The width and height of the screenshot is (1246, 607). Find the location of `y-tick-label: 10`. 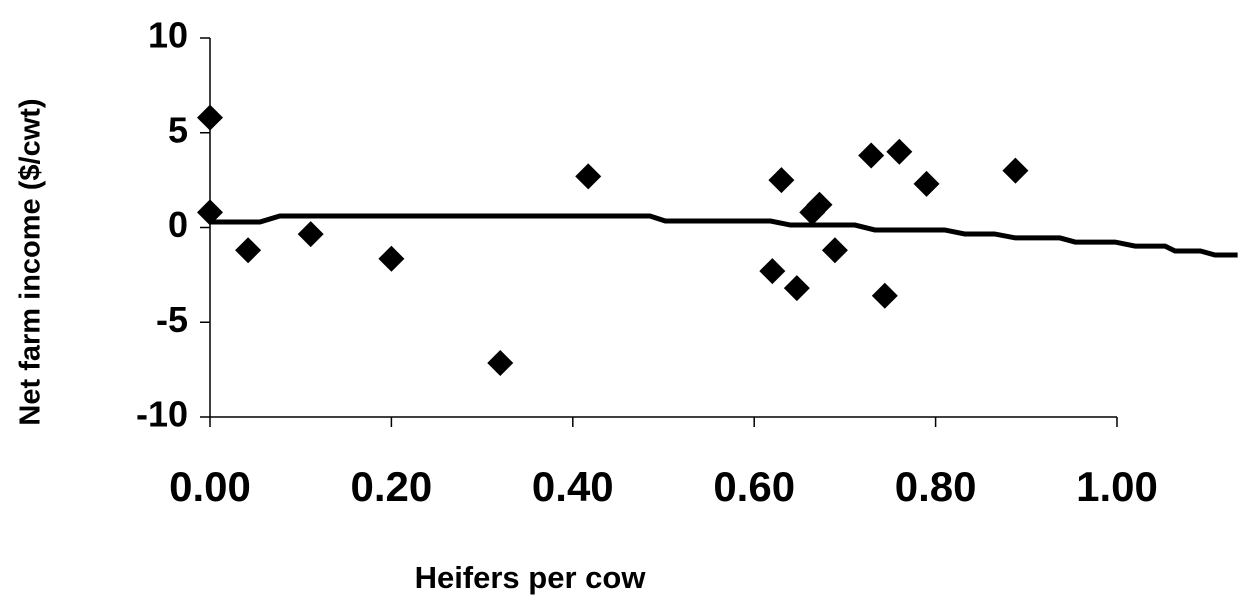

y-tick-label: 10 is located at coordinates (168, 35).